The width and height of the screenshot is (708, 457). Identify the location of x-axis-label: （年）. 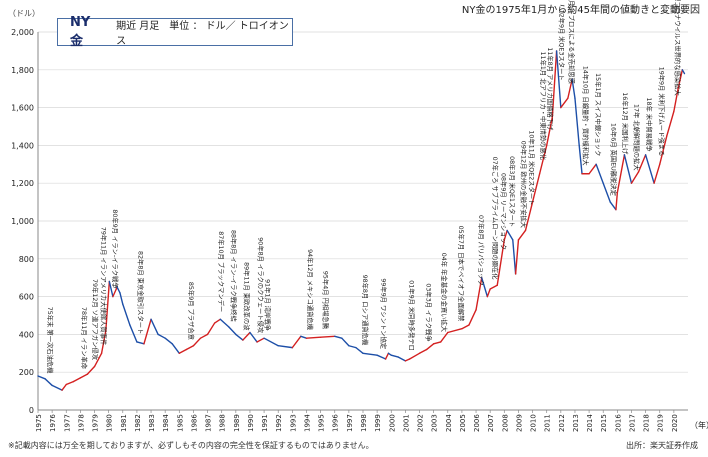
(699, 425).